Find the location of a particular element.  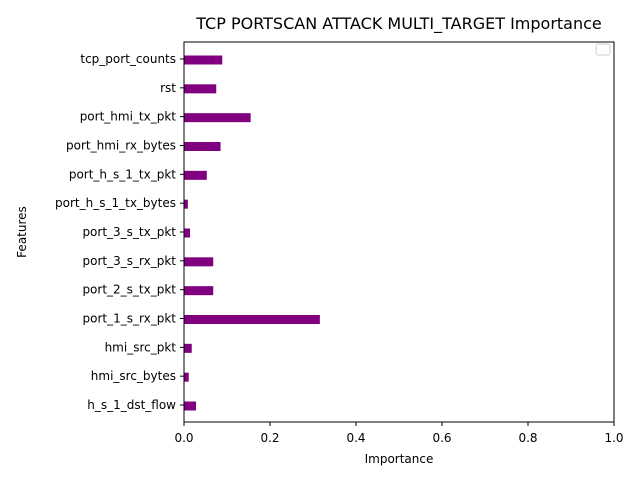

y-tick-label: port_hmi_tx_pkt is located at coordinates (128, 117).